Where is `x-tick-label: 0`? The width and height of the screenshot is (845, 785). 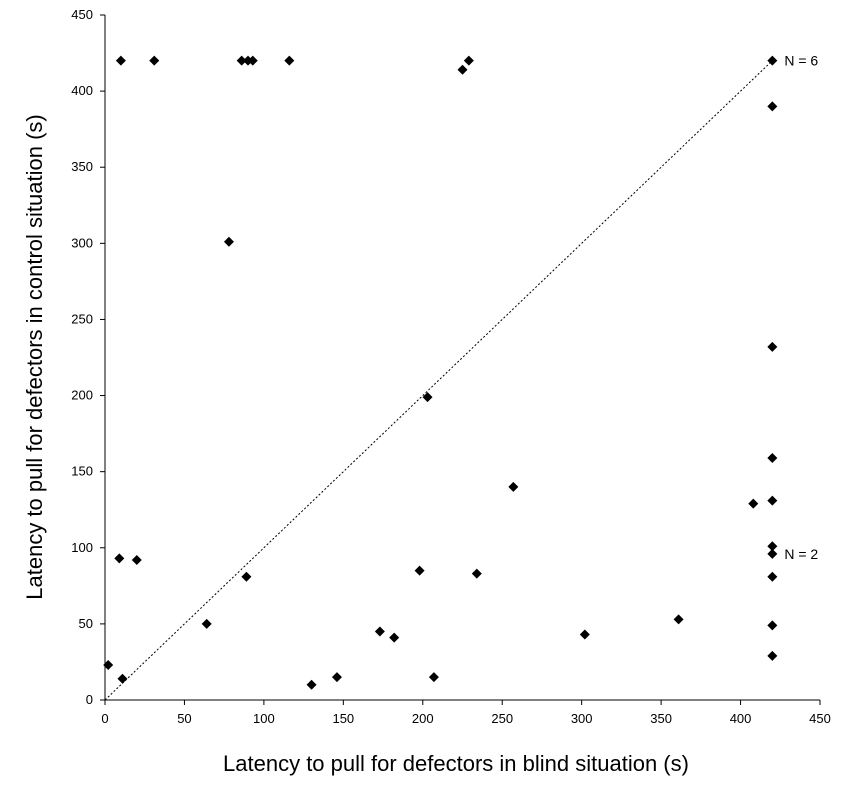
x-tick-label: 0 is located at coordinates (104, 718).